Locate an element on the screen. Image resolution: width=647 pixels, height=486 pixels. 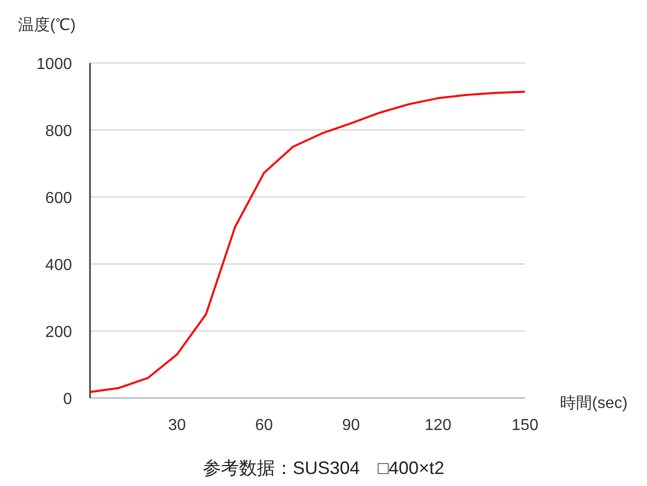
x-tick-label: 90 is located at coordinates (351, 425).